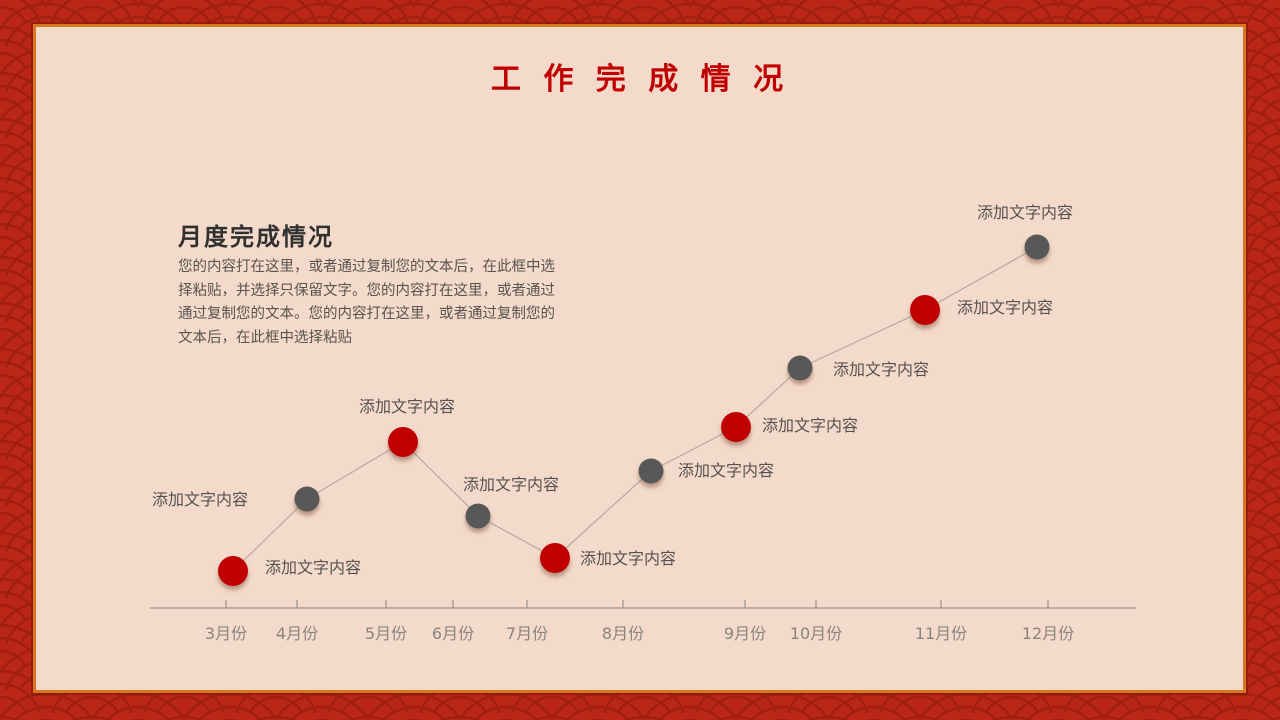 This screenshot has height=720, width=1280. I want to click on point-label-2: 添加文字内容, so click(200, 499).